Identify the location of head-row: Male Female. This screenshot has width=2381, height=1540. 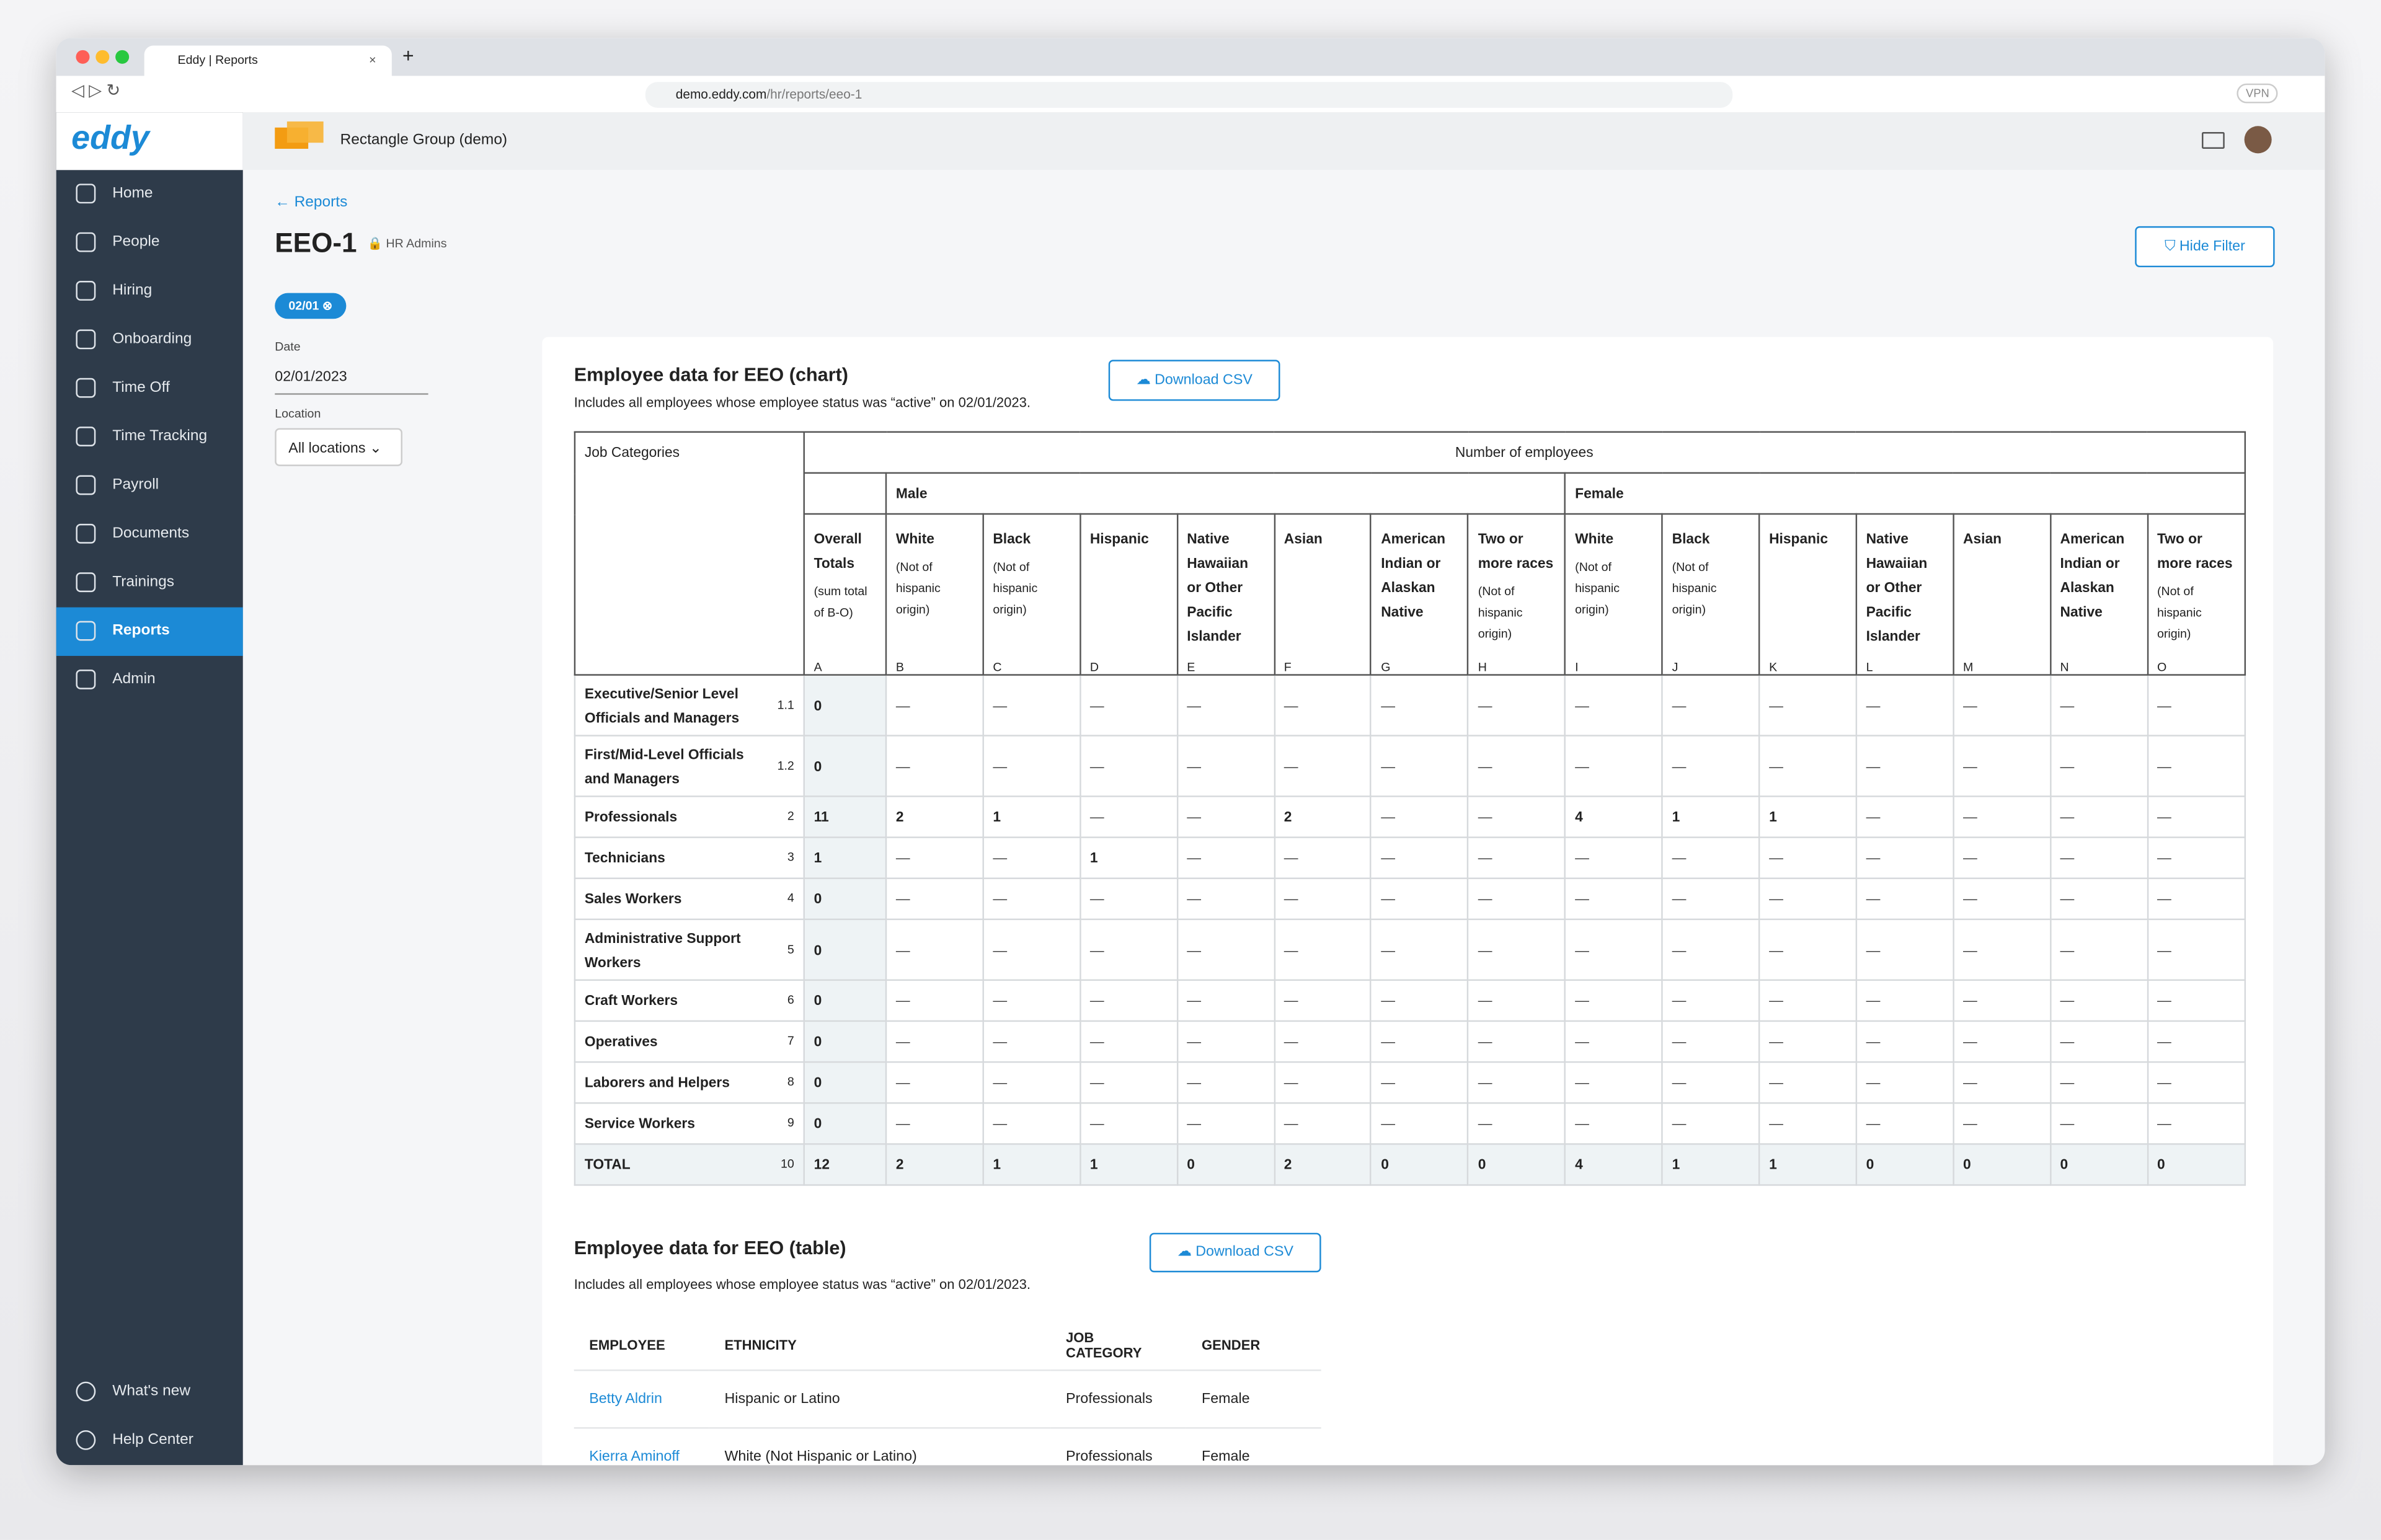
(1410, 493).